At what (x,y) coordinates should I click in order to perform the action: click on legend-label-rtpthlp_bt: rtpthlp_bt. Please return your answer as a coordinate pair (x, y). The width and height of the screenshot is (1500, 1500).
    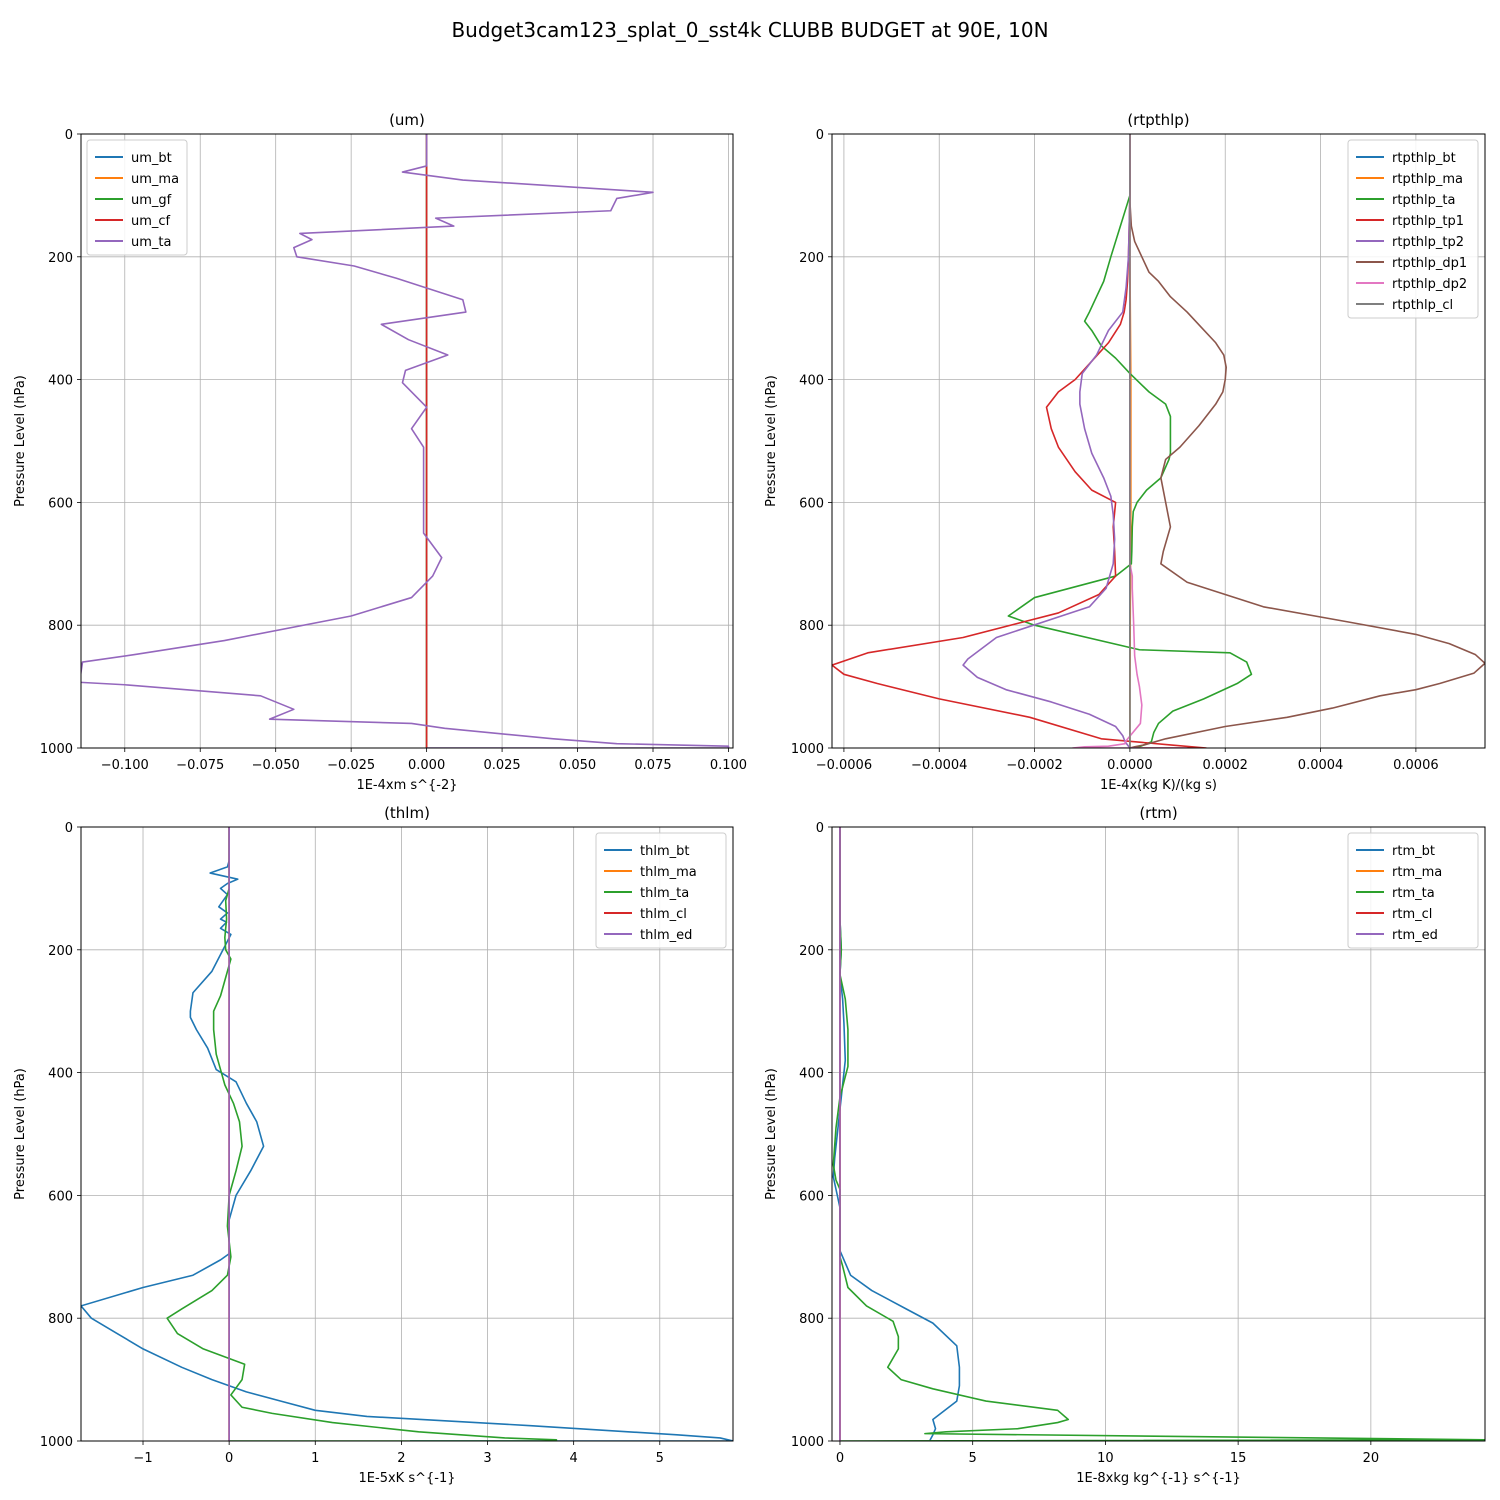
    Looking at the image, I should click on (1424, 158).